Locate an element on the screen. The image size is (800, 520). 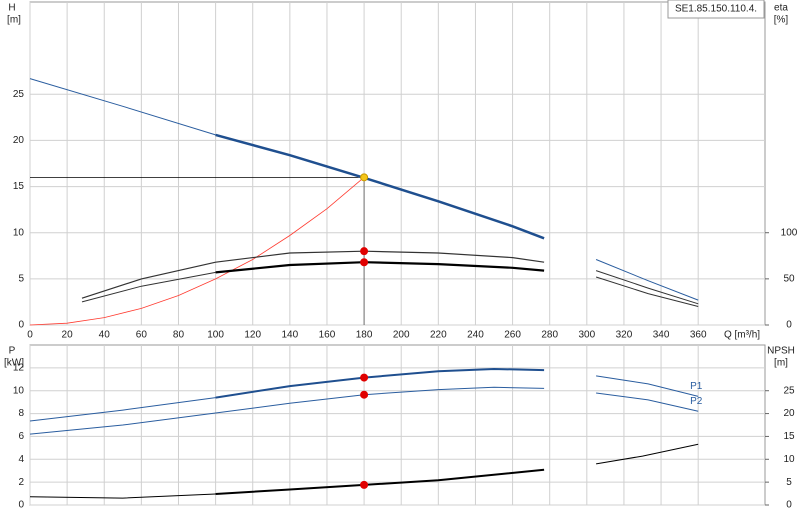
x-tick-label: 80 is located at coordinates (179, 335).